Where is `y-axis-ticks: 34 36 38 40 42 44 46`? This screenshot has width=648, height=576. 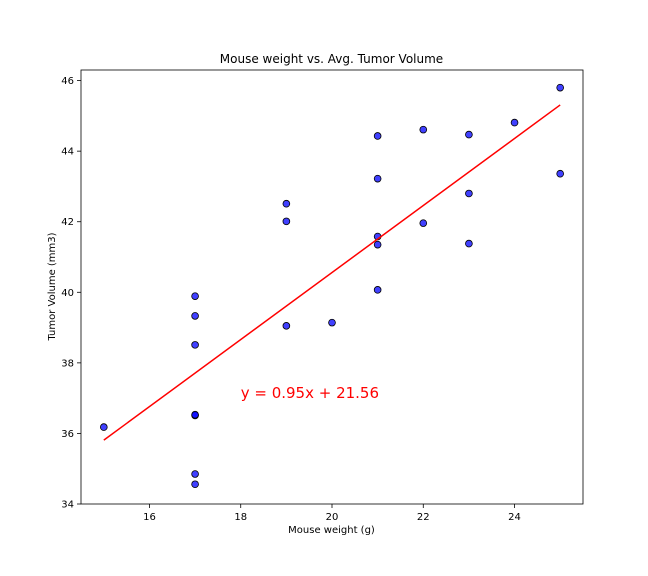 y-axis-ticks: 34 36 38 40 42 44 46 is located at coordinates (71, 293).